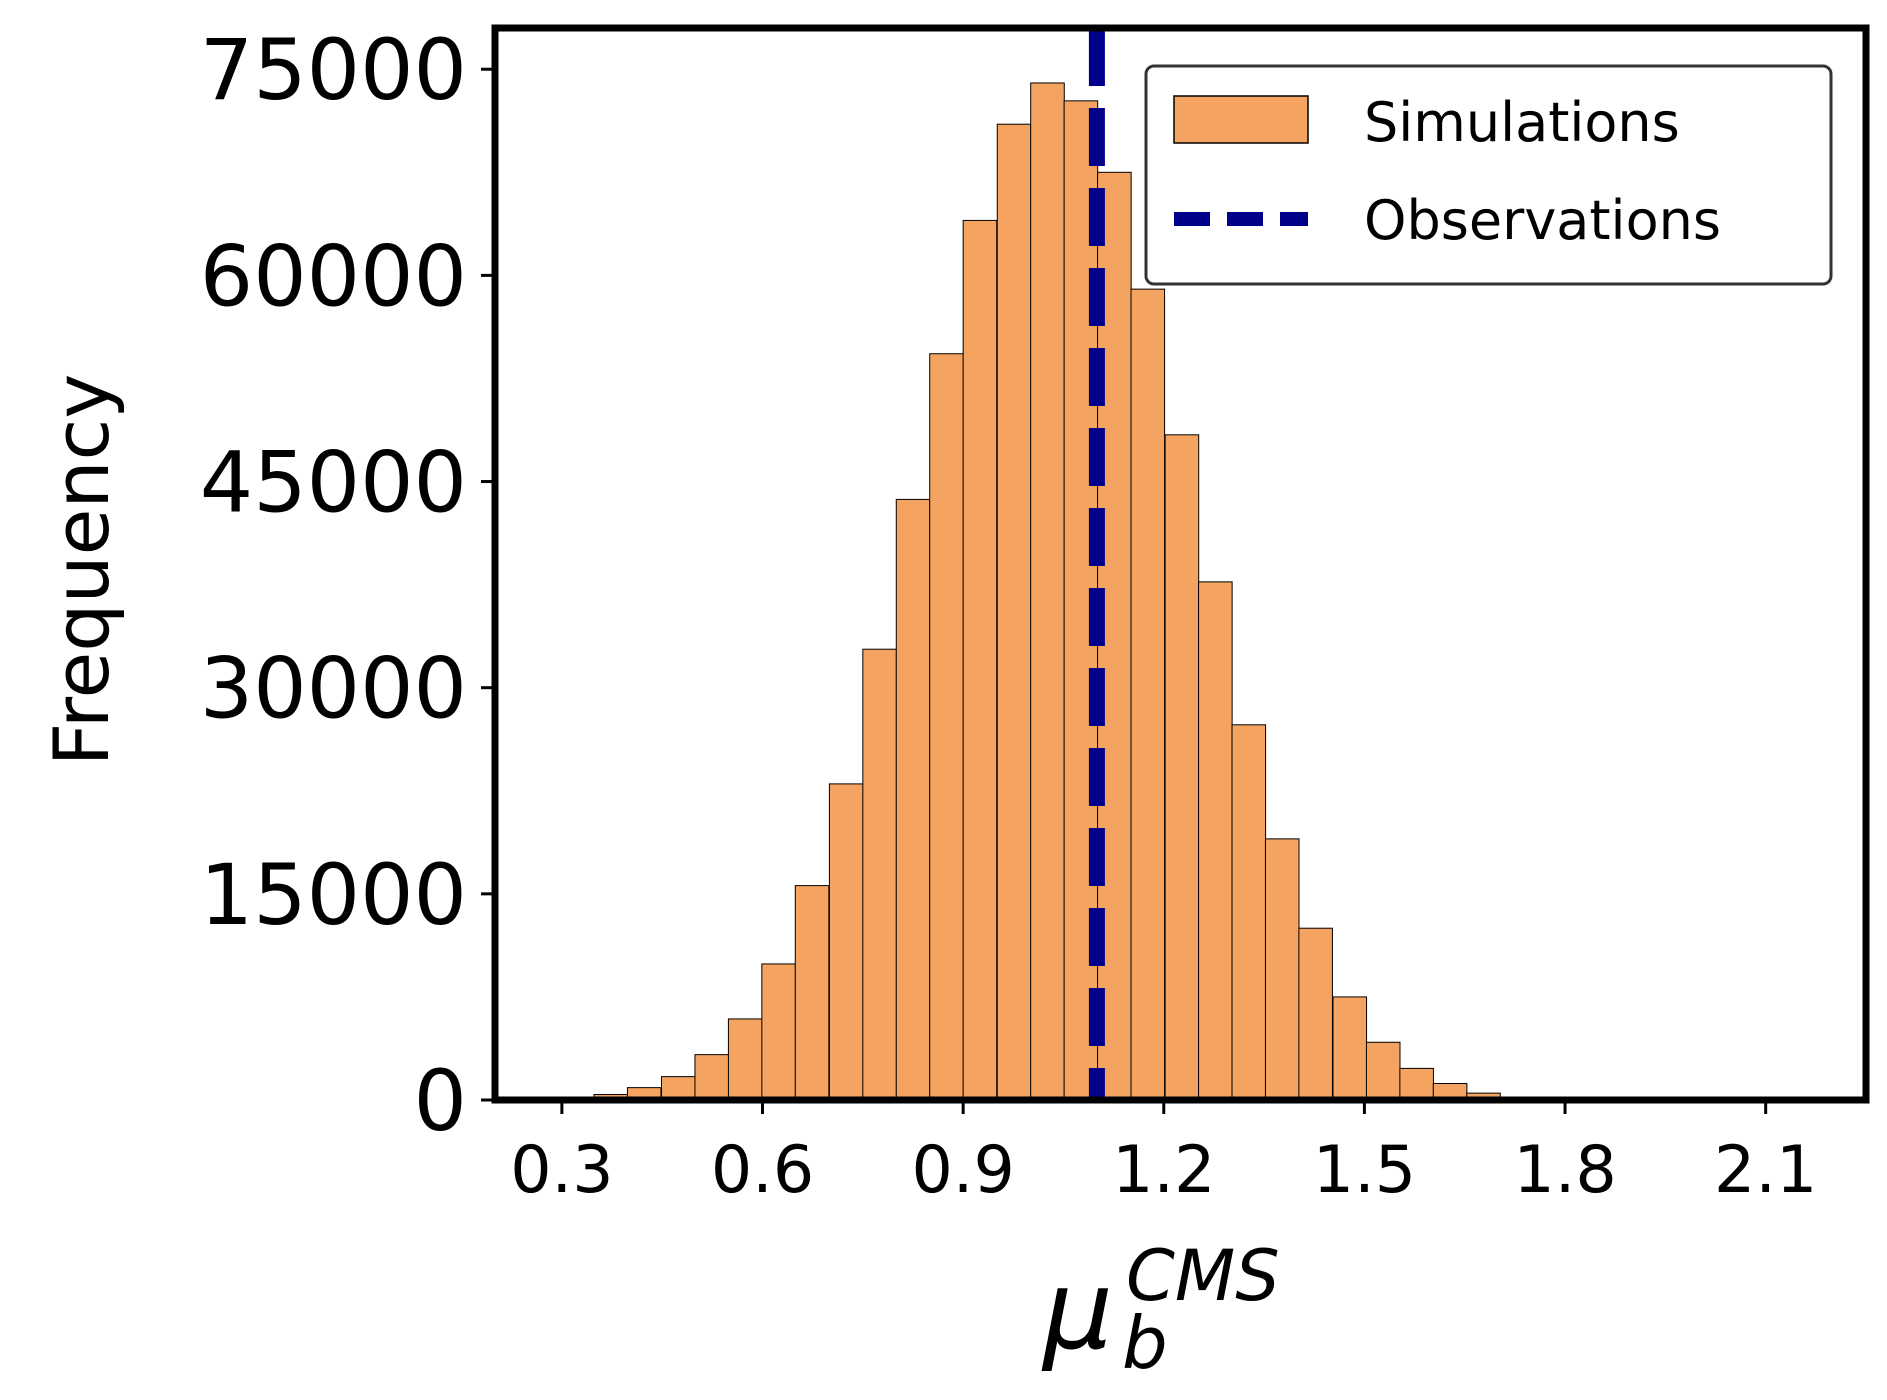 The height and width of the screenshot is (1400, 1887). What do you see at coordinates (1241, 119) in the screenshot?
I see `legend-simulations-swatch` at bounding box center [1241, 119].